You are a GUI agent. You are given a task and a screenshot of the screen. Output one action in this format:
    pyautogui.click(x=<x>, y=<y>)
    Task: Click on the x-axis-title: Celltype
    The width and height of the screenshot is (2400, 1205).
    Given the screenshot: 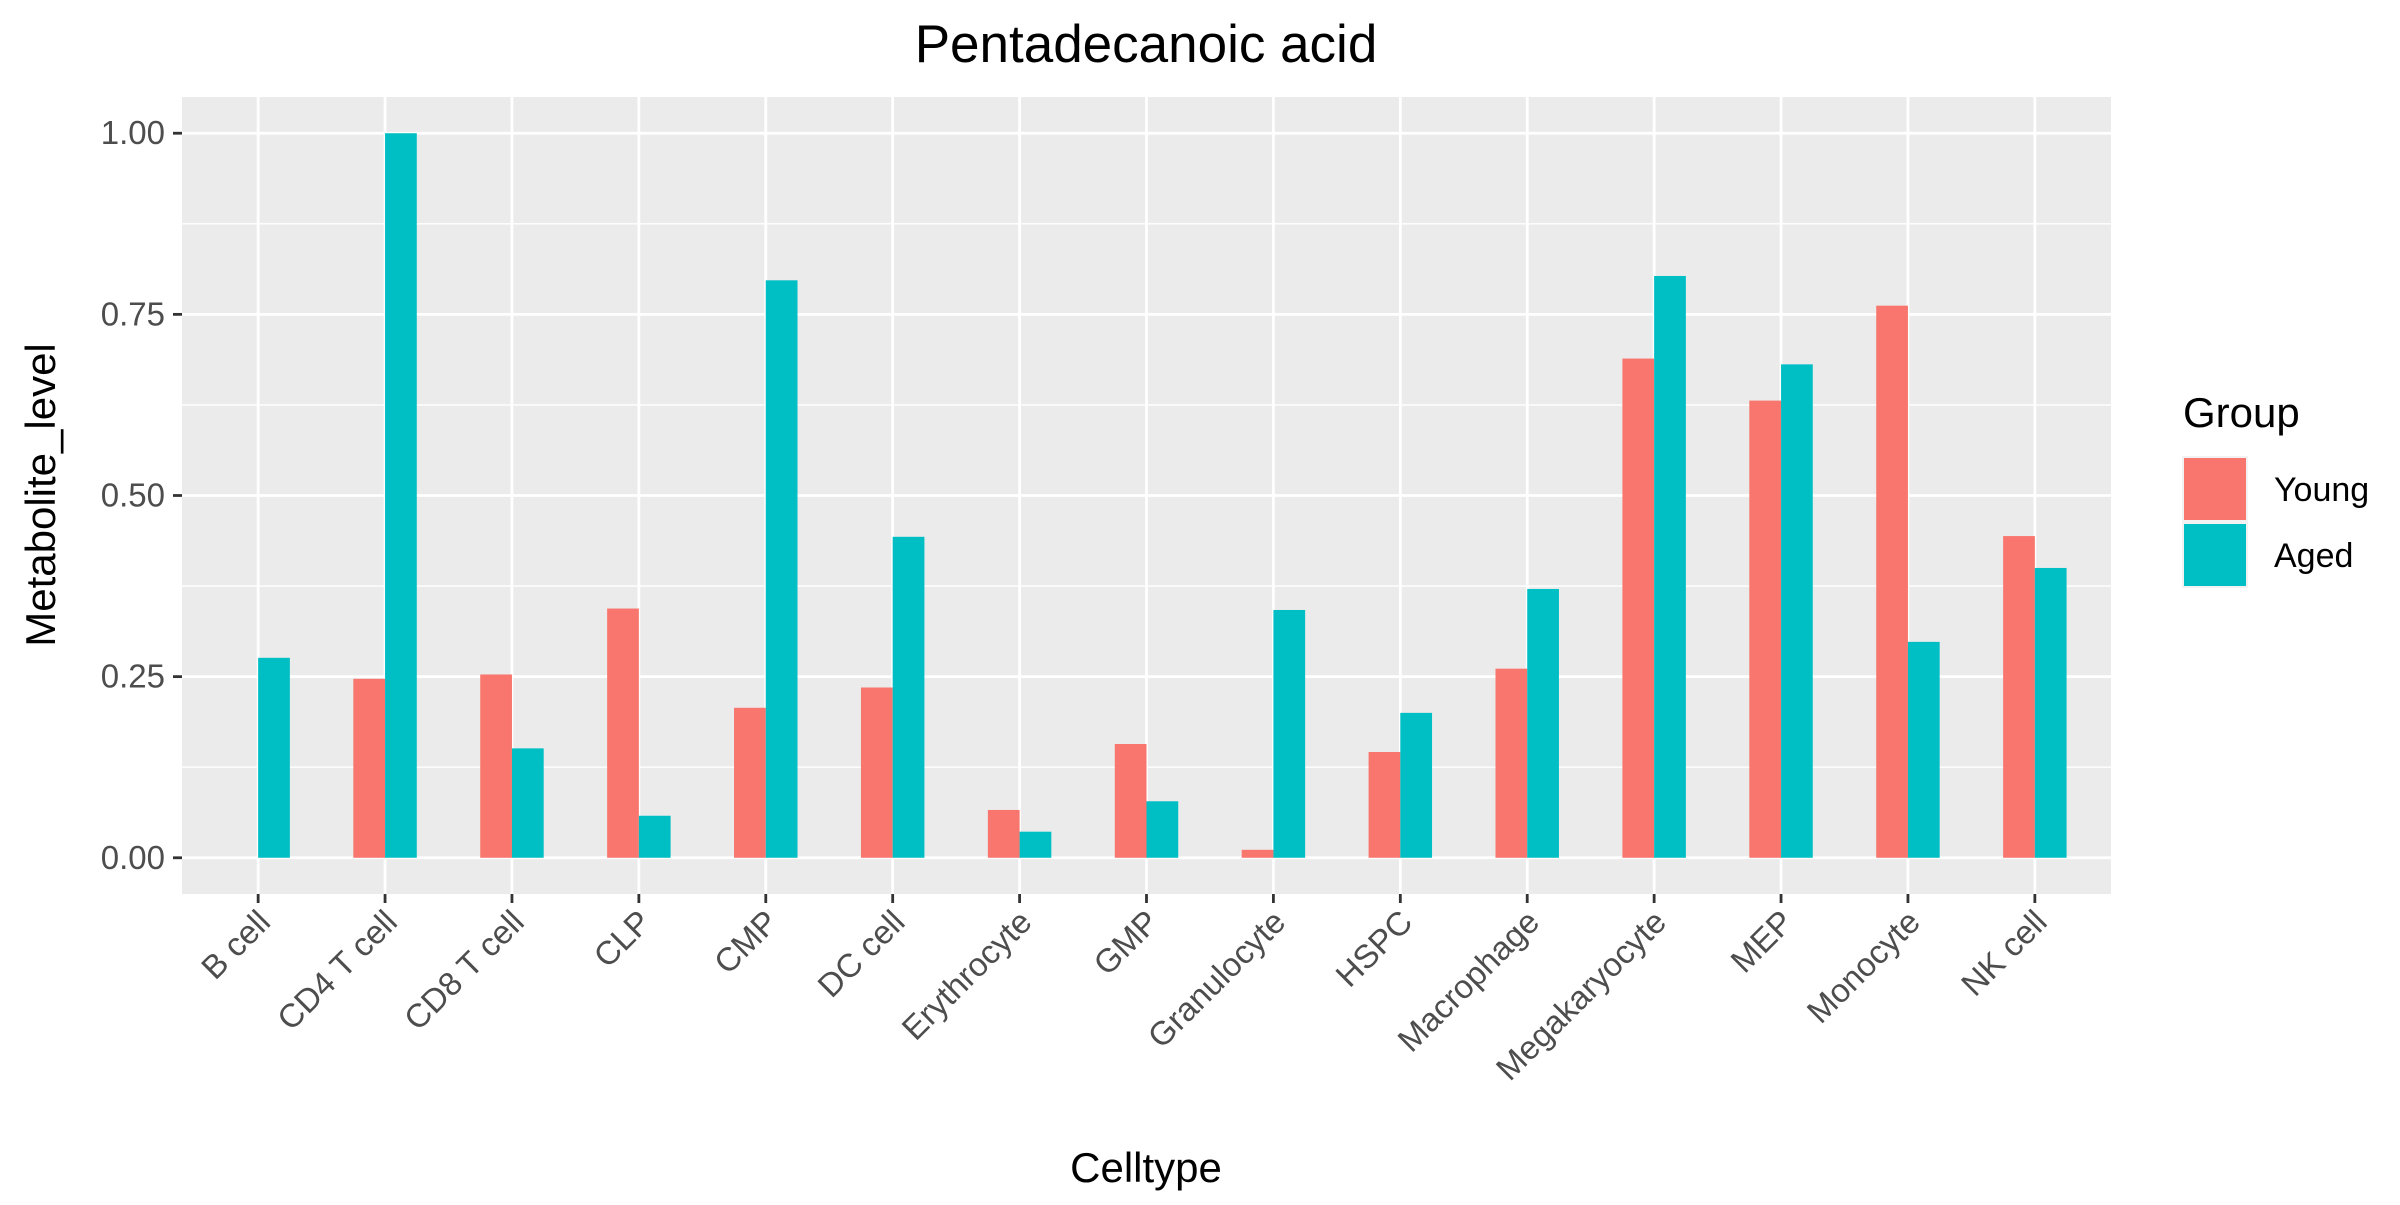 What is the action you would take?
    pyautogui.click(x=1146, y=1167)
    